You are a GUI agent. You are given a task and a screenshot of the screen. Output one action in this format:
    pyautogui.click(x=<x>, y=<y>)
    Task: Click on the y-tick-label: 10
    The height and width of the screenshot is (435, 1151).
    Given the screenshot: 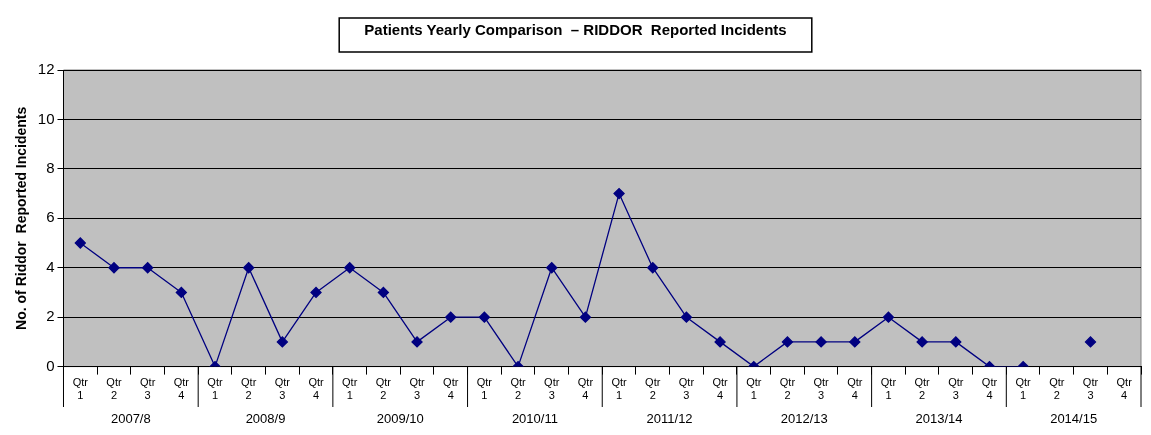 What is the action you would take?
    pyautogui.click(x=46, y=118)
    